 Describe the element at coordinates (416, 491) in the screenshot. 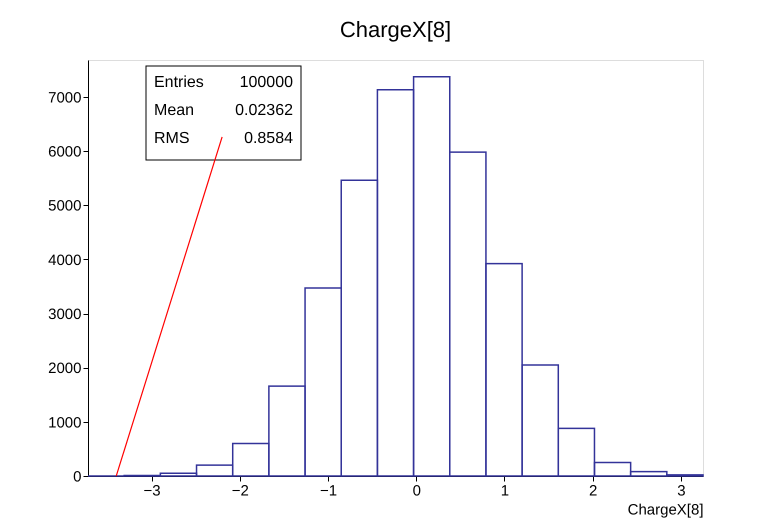

I see `x-tick-label: 0` at that location.